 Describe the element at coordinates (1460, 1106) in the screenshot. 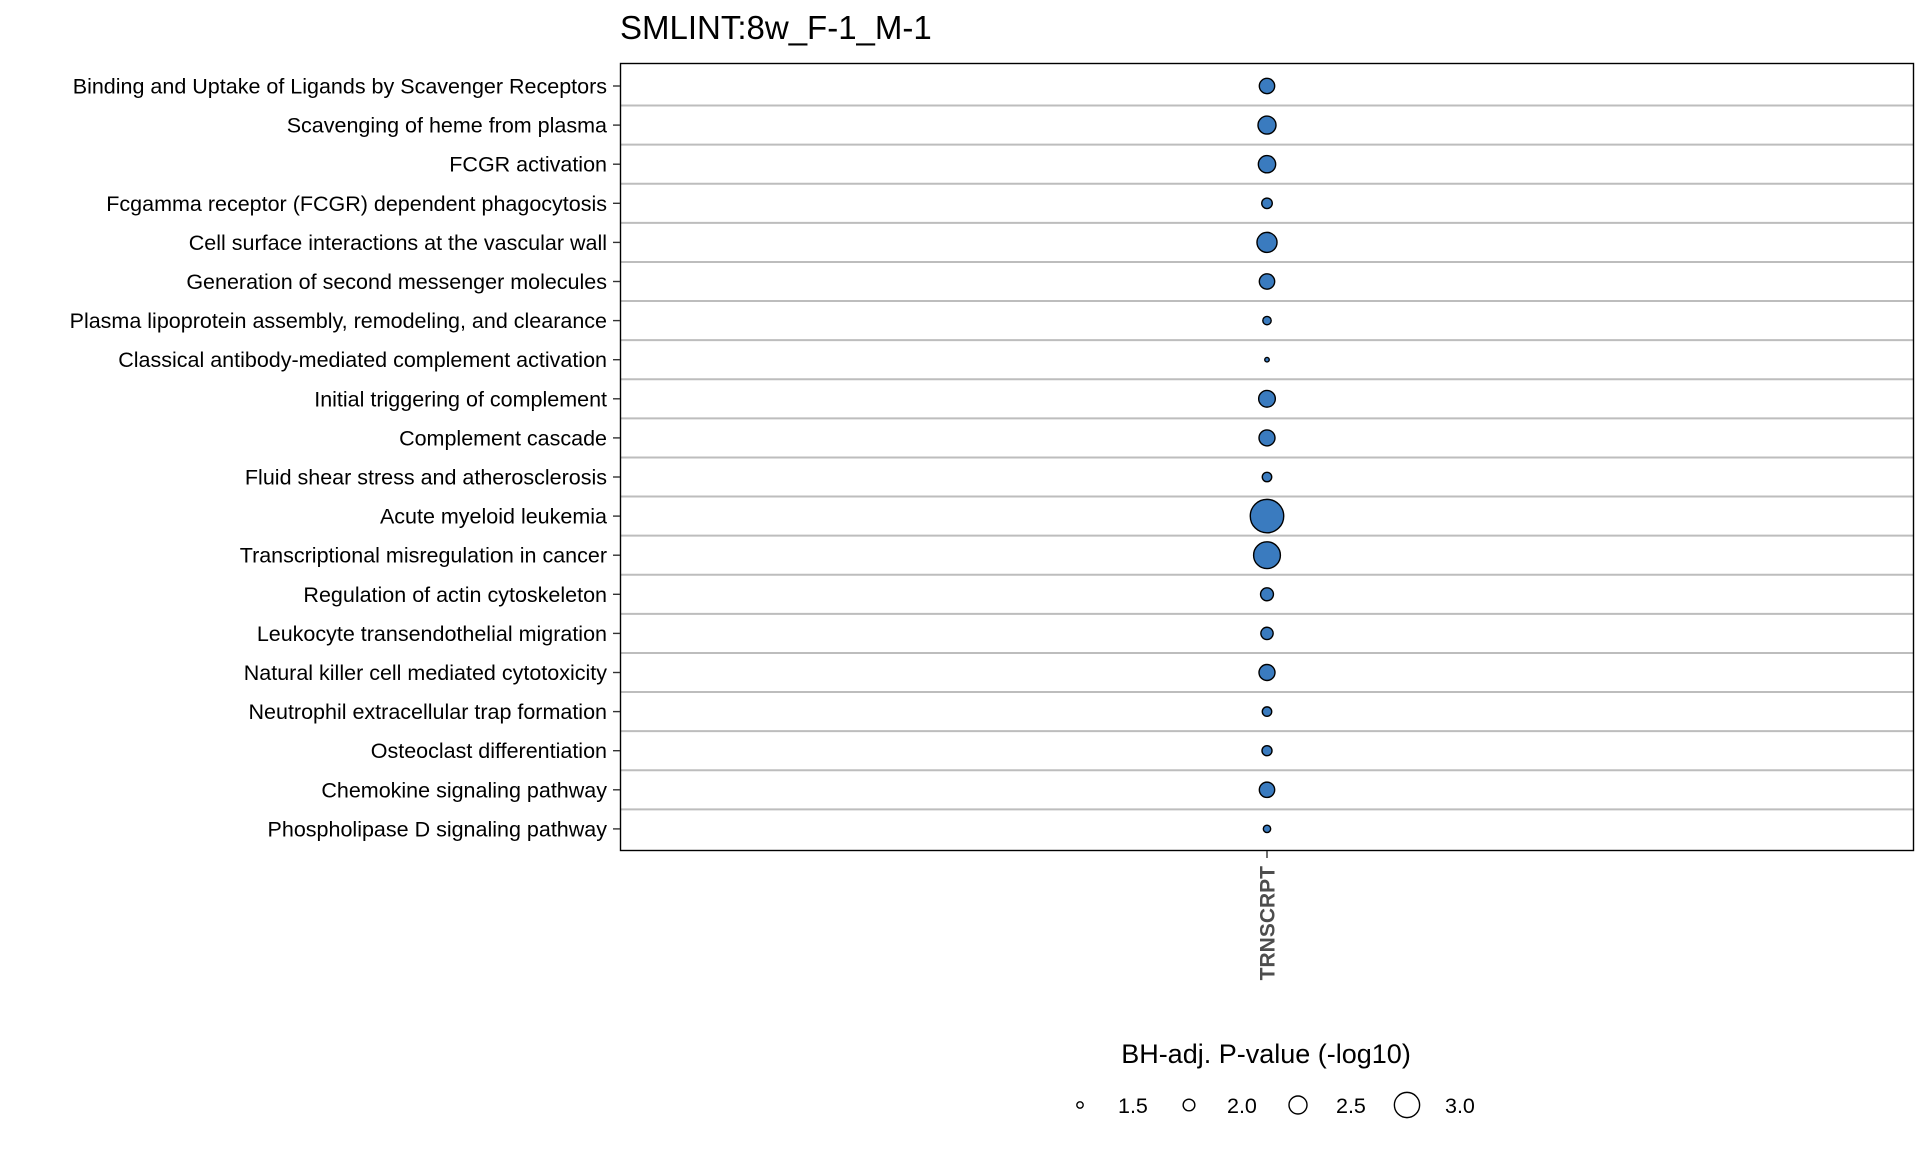

I see `legend-label: 3.0` at that location.